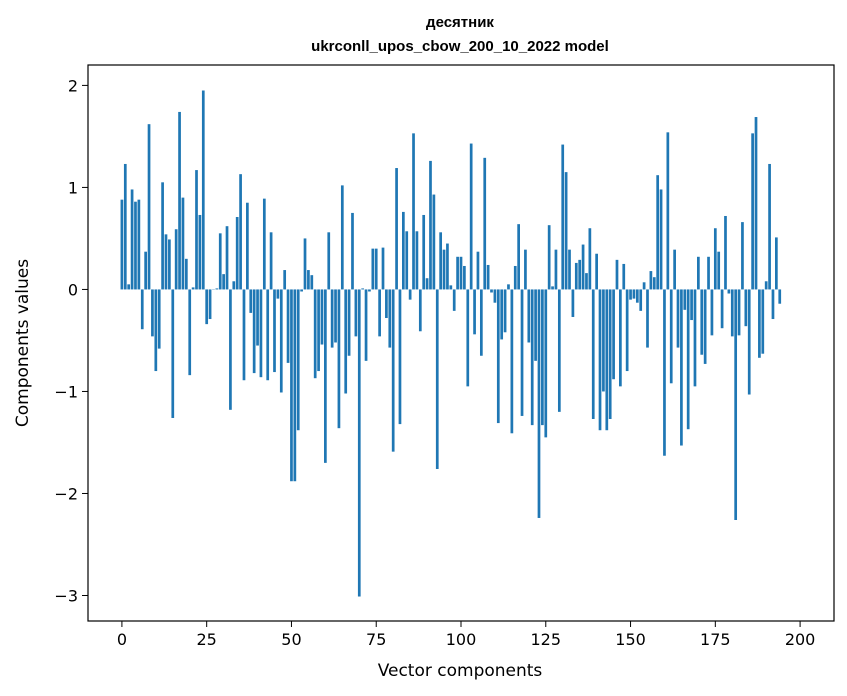  Describe the element at coordinates (461, 639) in the screenshot. I see `x-tick-label: 100` at that location.